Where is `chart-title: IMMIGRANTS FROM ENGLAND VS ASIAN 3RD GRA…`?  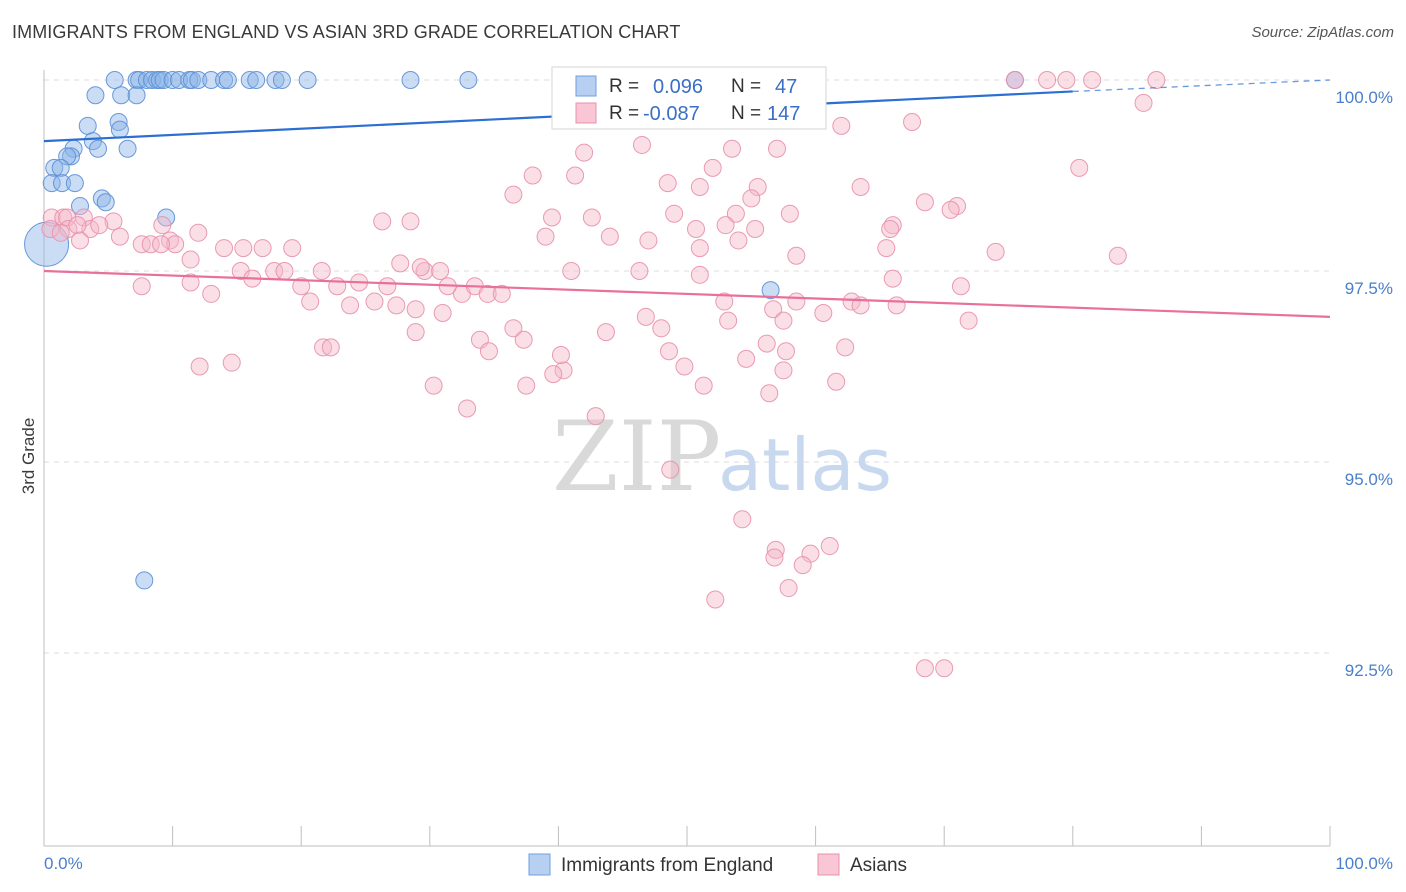 chart-title: IMMIGRANTS FROM ENGLAND VS ASIAN 3RD GRA… is located at coordinates (346, 32).